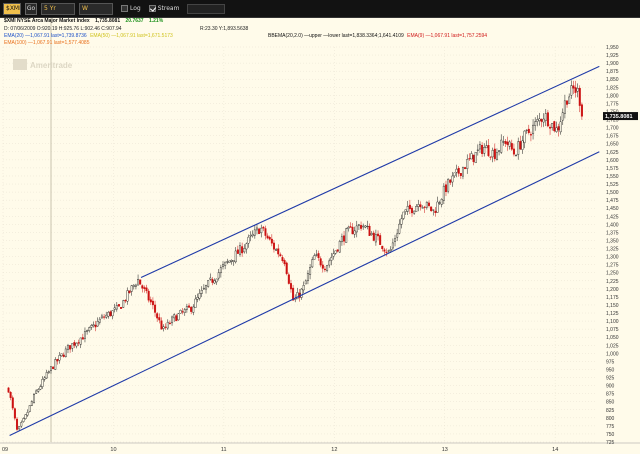 The height and width of the screenshot is (454, 640). I want to click on y-tick-label: 1,200, so click(612, 290).